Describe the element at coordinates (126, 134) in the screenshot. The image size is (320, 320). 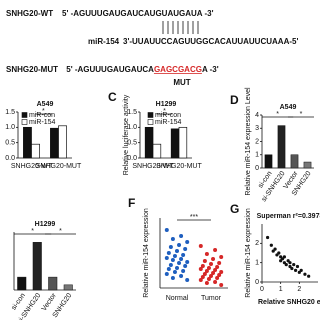
I see `y-axis-label: Relative luciferase activity` at that location.